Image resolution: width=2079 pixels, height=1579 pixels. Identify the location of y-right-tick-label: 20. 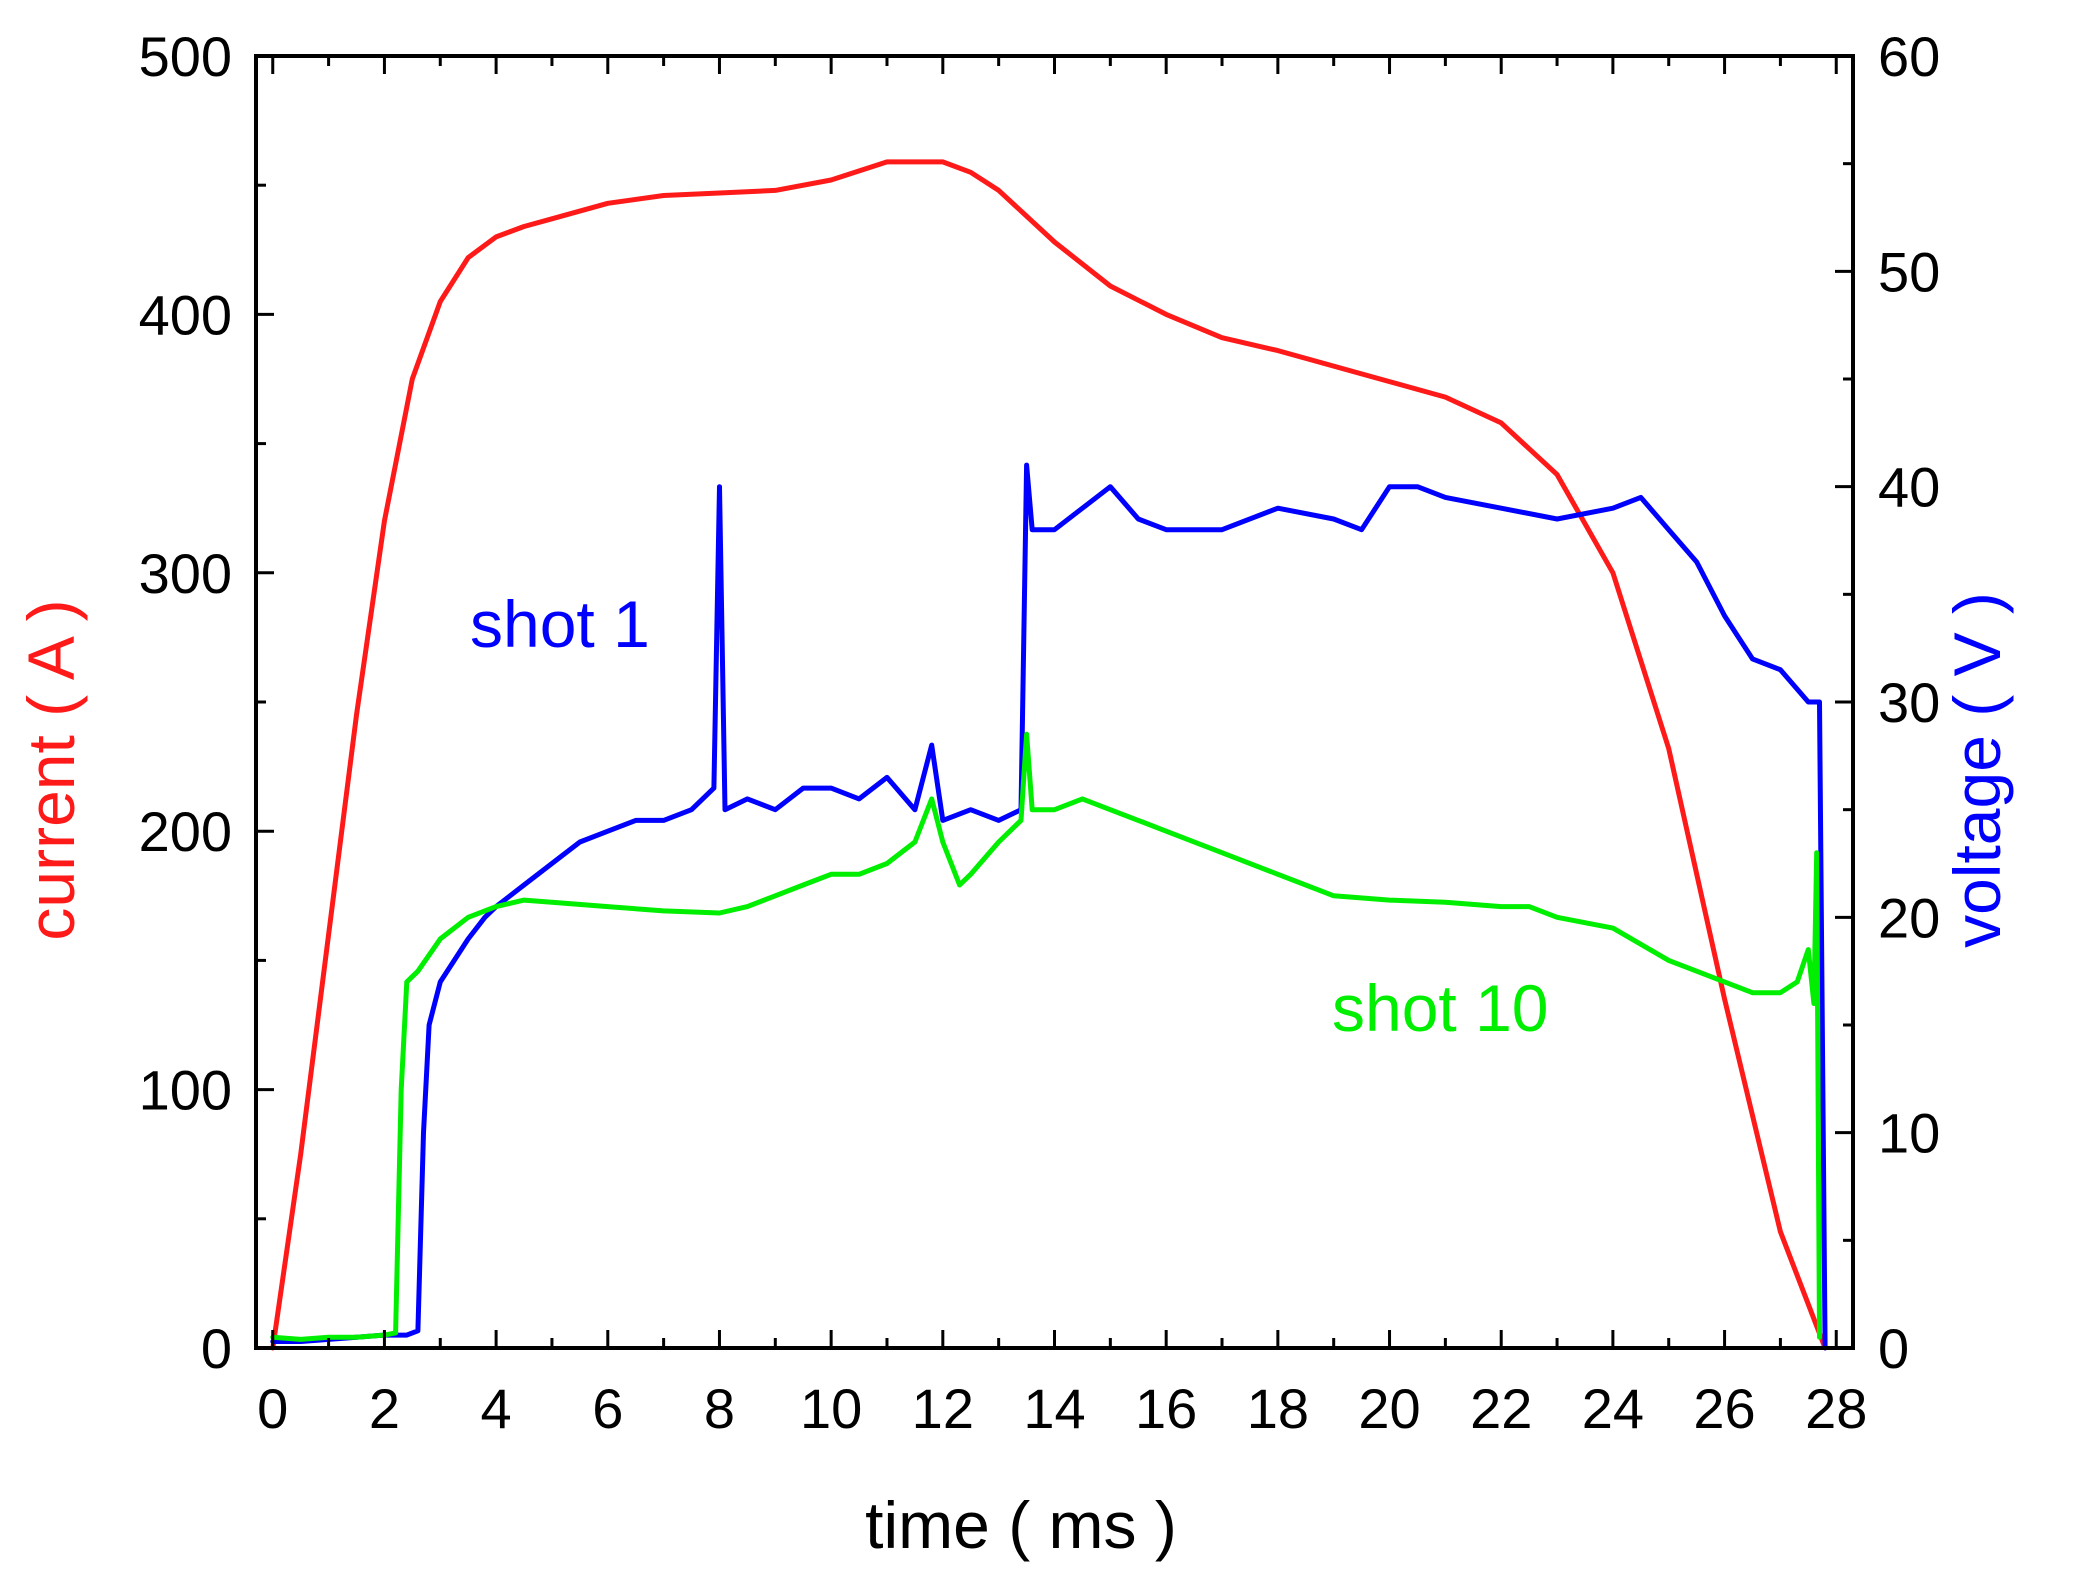
(1909, 917).